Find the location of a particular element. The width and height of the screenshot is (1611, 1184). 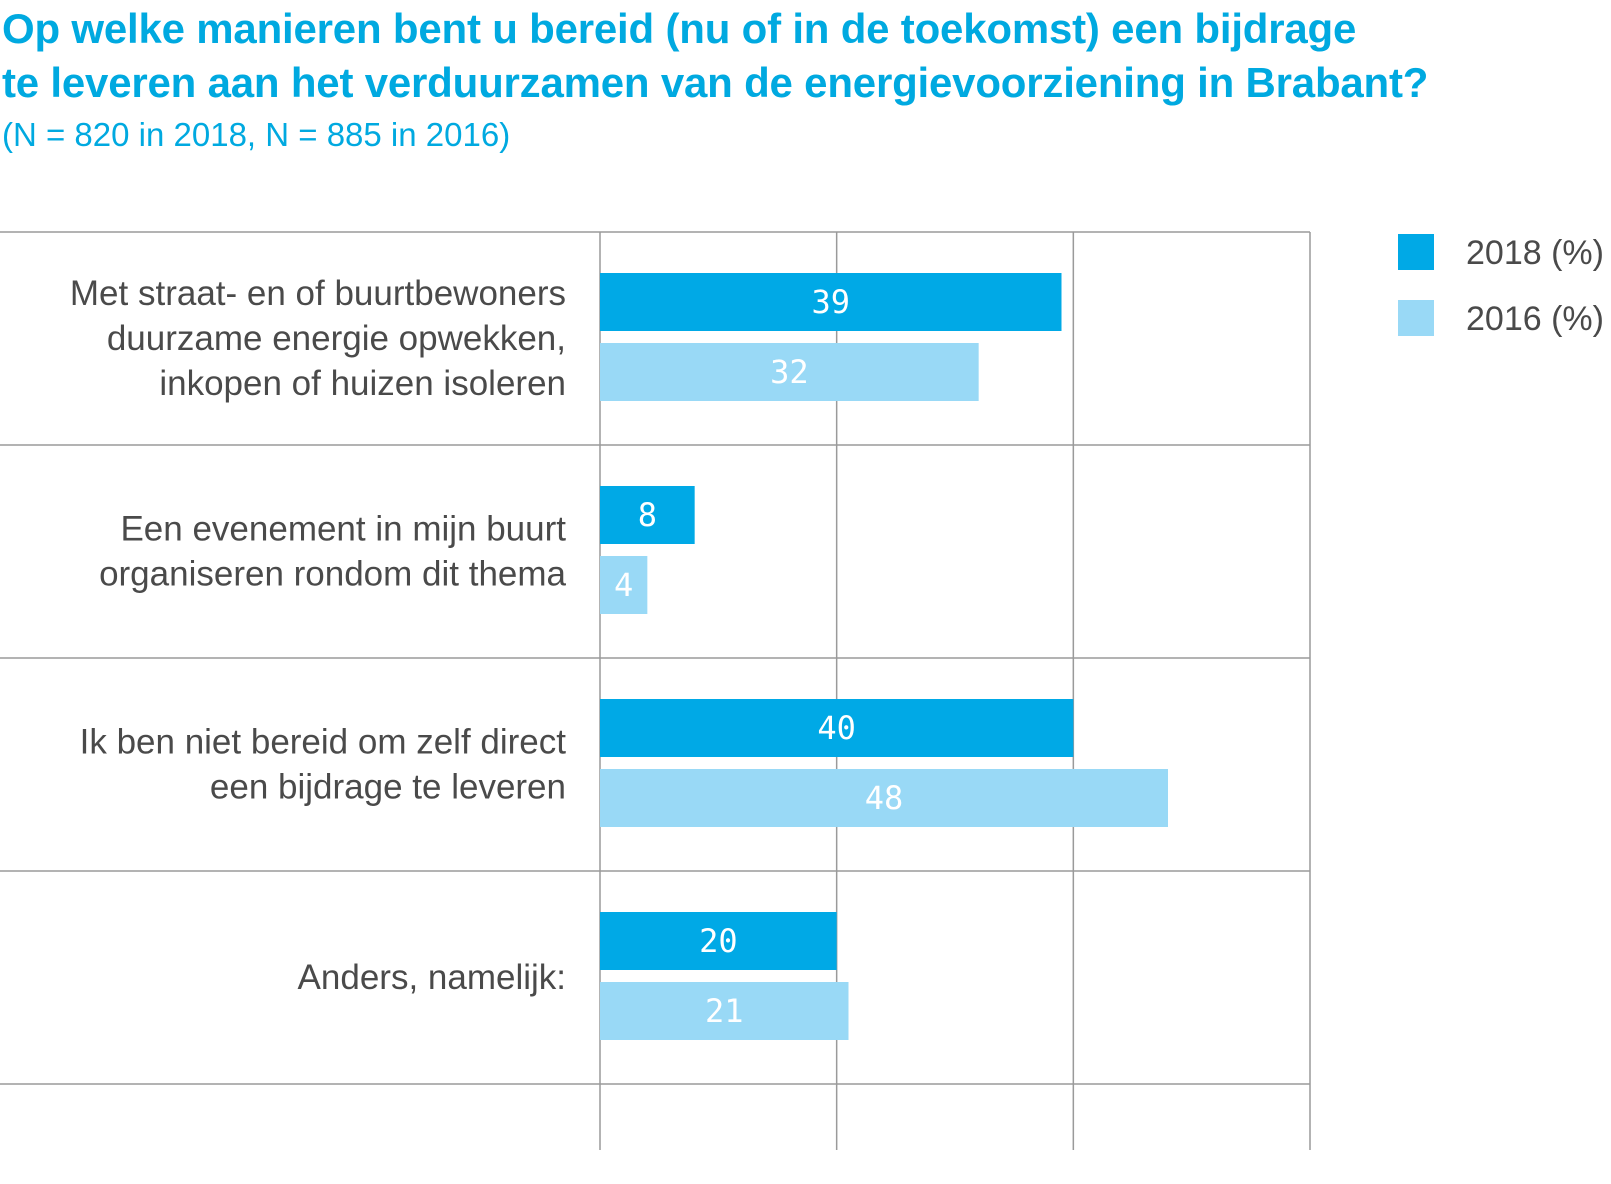

bar-data-label: 8 is located at coordinates (647, 515).